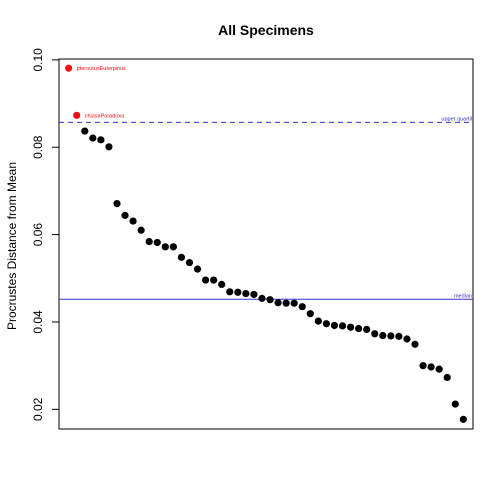 This screenshot has width=504, height=504. Describe the element at coordinates (38, 235) in the screenshot. I see `y-tick-label: 0.06` at that location.